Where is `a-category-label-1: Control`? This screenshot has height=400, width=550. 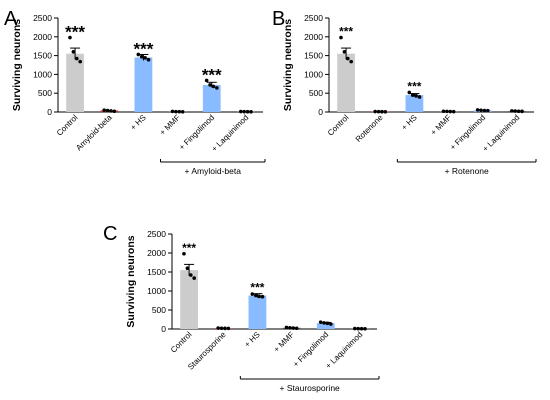 a-category-label-1: Control is located at coordinates (67, 125).